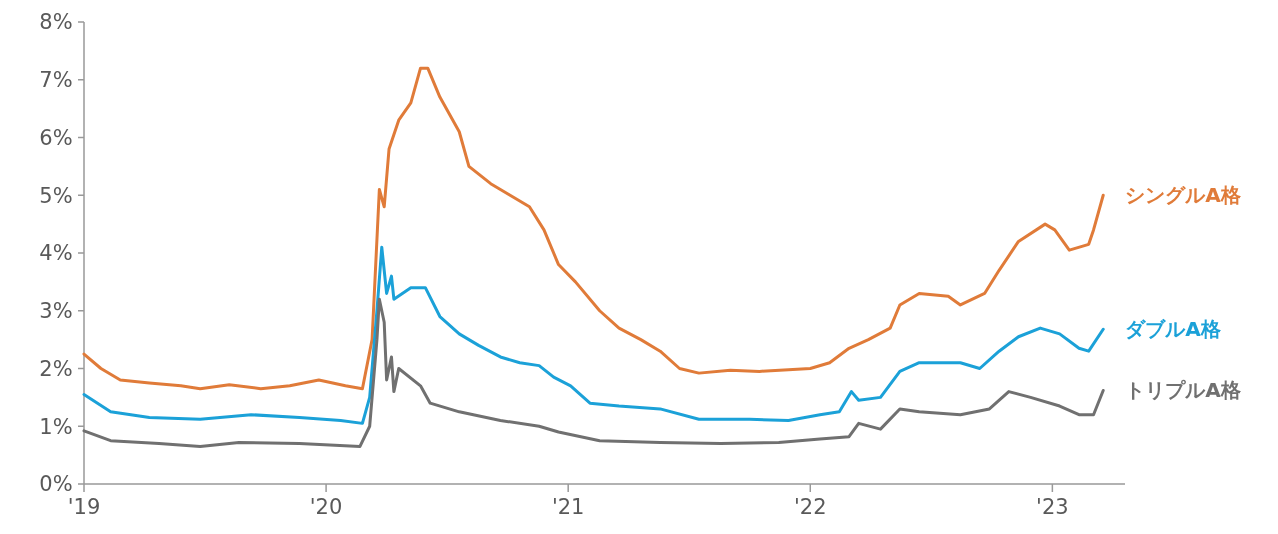 This screenshot has width=1278, height=534. What do you see at coordinates (56, 484) in the screenshot?
I see `y-tick-label: 0%` at bounding box center [56, 484].